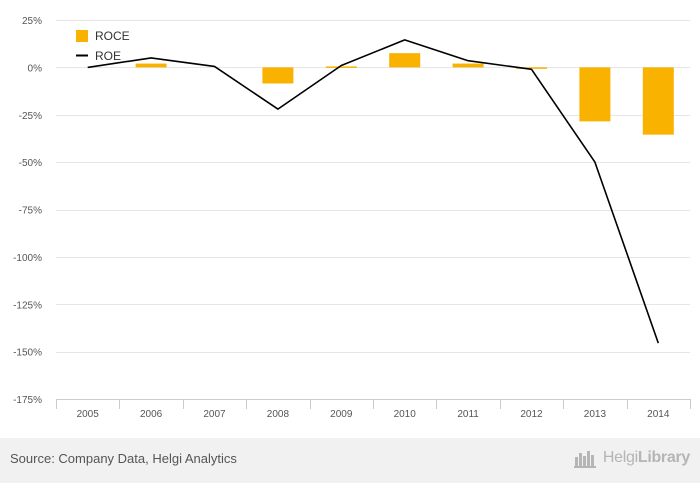 The height and width of the screenshot is (483, 700). What do you see at coordinates (108, 56) in the screenshot?
I see `legend-label-roe: ROE` at bounding box center [108, 56].